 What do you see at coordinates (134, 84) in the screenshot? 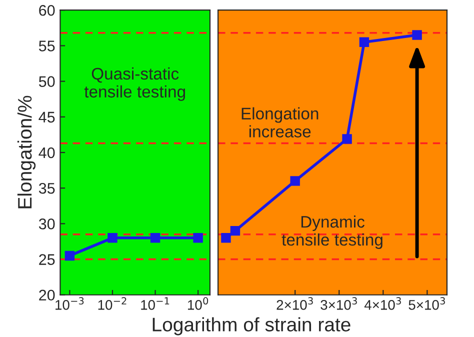
I see `annotation: Quasi-static tensile testing` at bounding box center [134, 84].